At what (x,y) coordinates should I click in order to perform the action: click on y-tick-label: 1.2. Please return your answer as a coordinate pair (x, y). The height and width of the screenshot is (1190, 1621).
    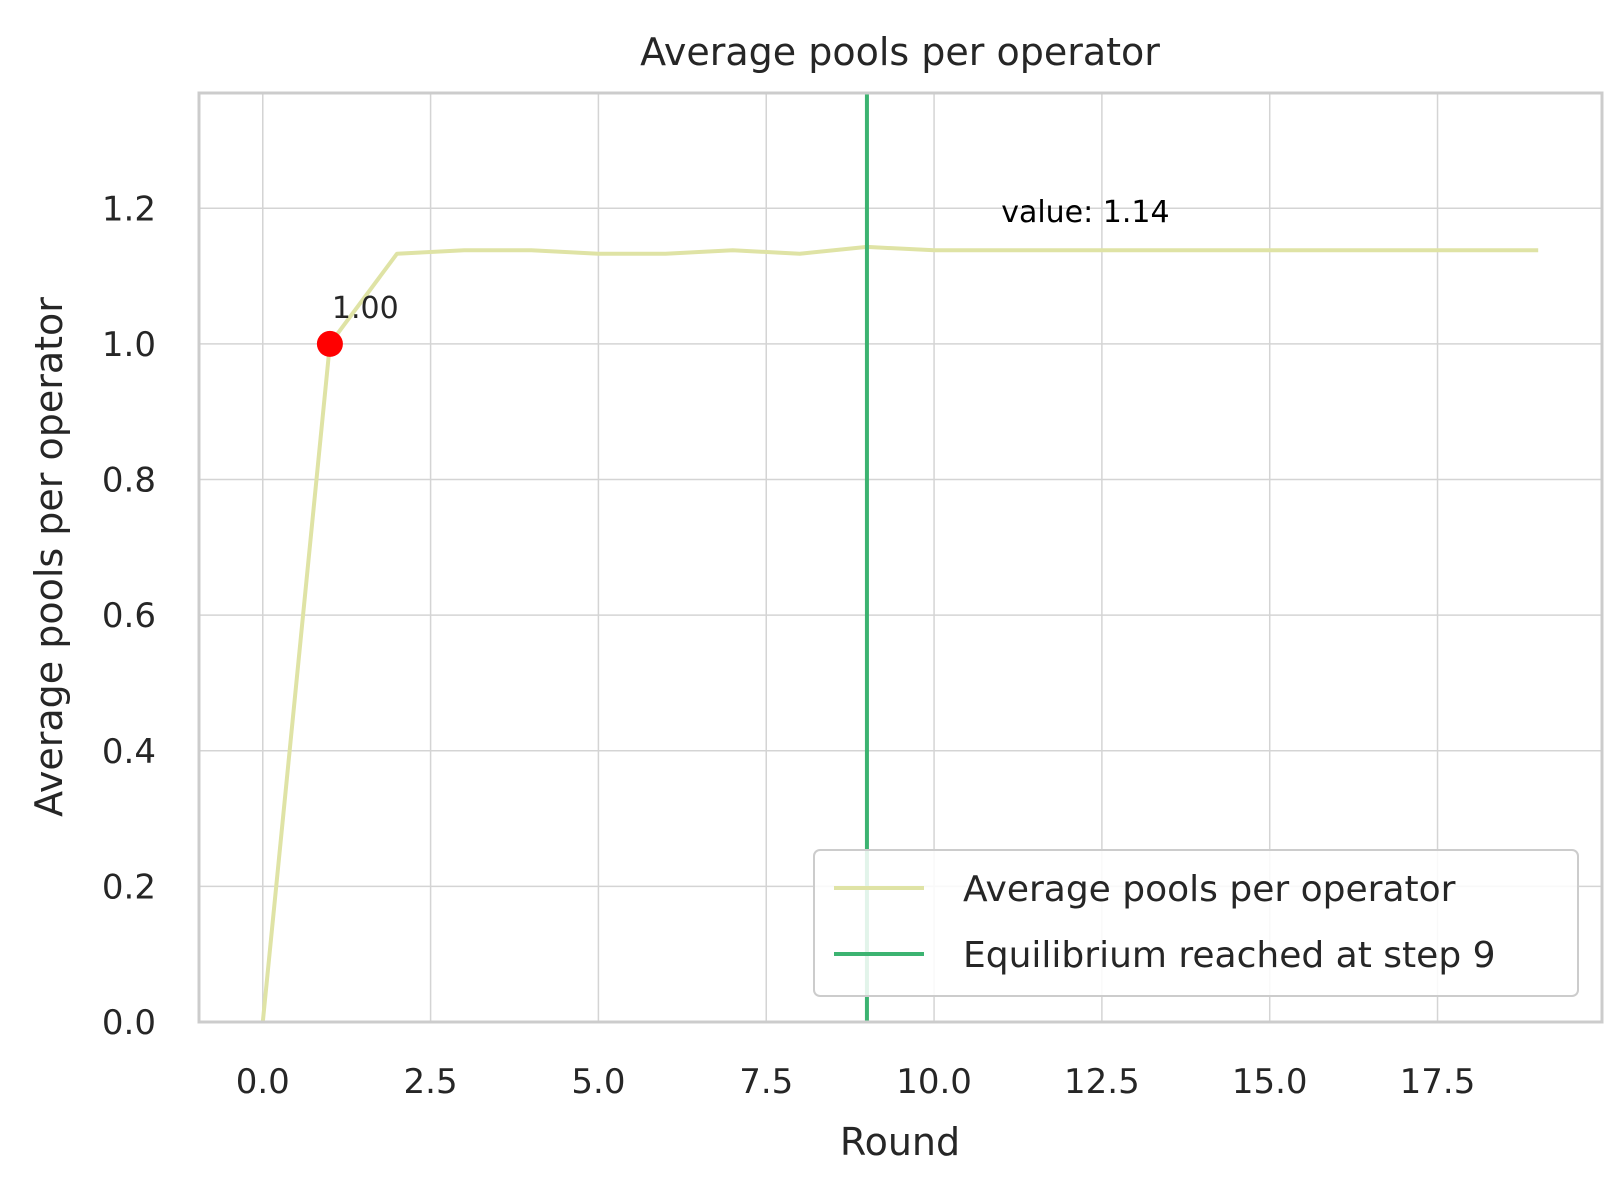
    Looking at the image, I should click on (129, 209).